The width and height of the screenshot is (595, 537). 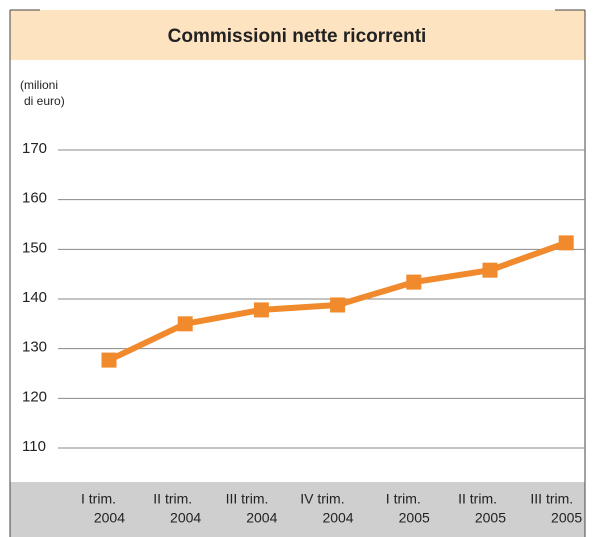 I want to click on chart-title: Commissioni nette ricorrenti, so click(x=297, y=36).